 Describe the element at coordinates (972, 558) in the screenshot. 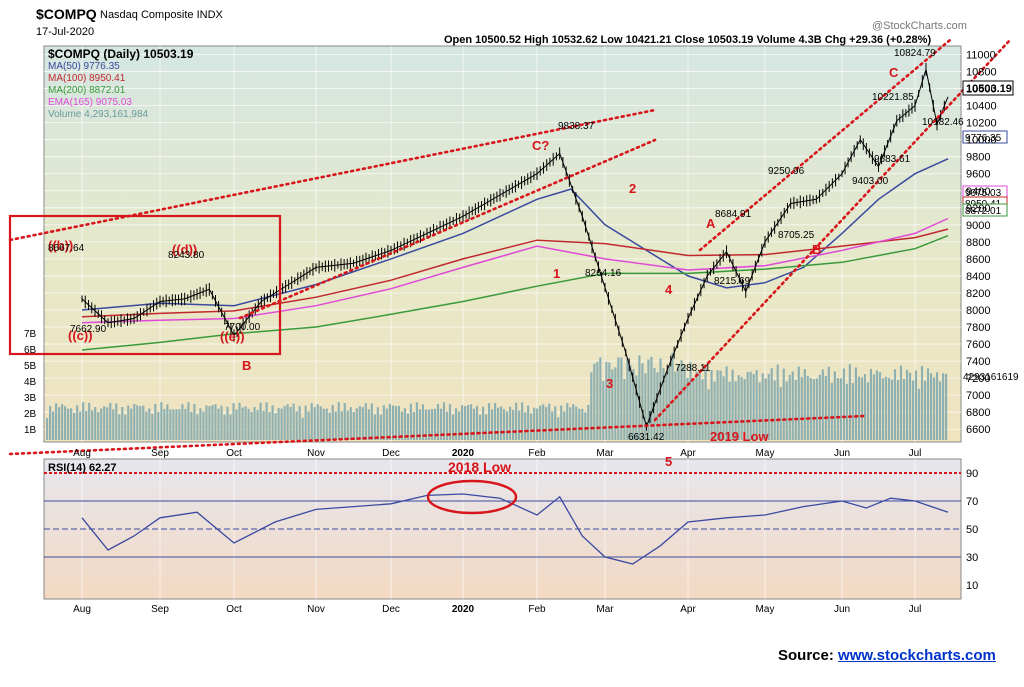

I see `rsi-y-tick-label: 30` at that location.